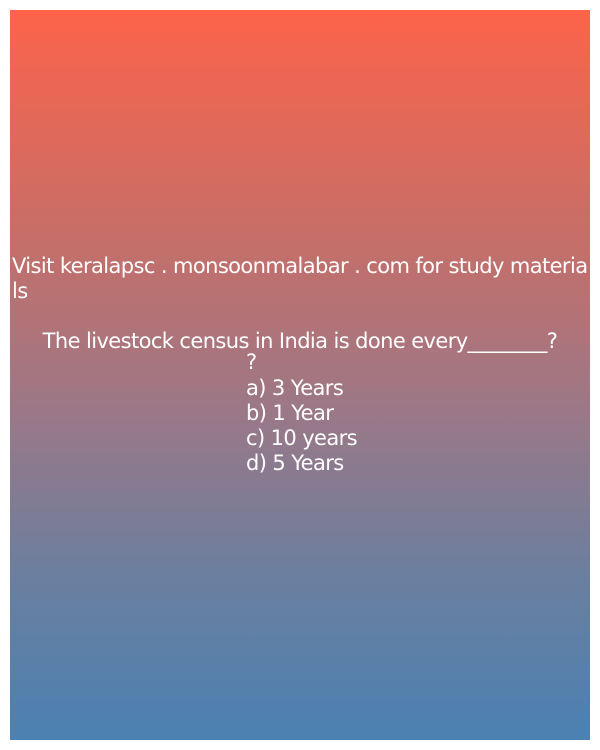 This screenshot has width=600, height=750. Describe the element at coordinates (295, 463) in the screenshot. I see `option-d: d) 5 Years` at that location.